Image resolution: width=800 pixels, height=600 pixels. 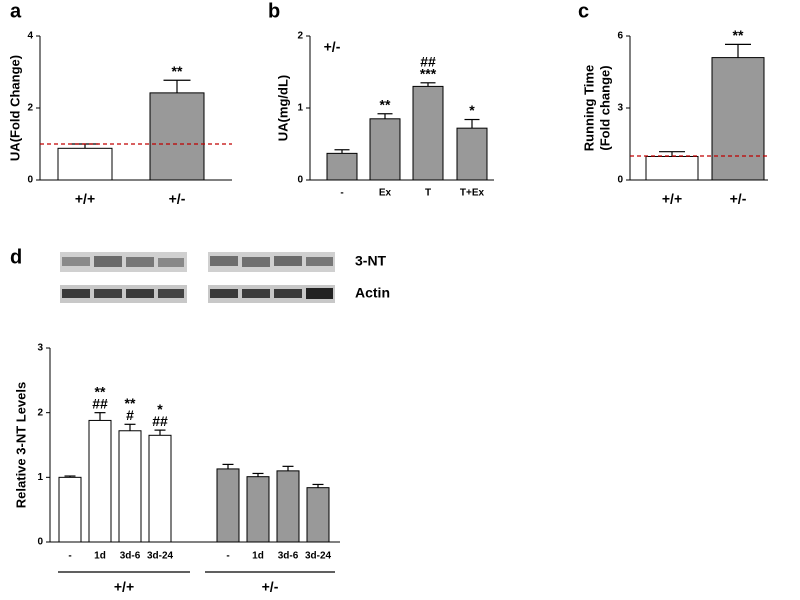 What do you see at coordinates (124, 587) in the screenshot?
I see `group-label: +/+` at bounding box center [124, 587].